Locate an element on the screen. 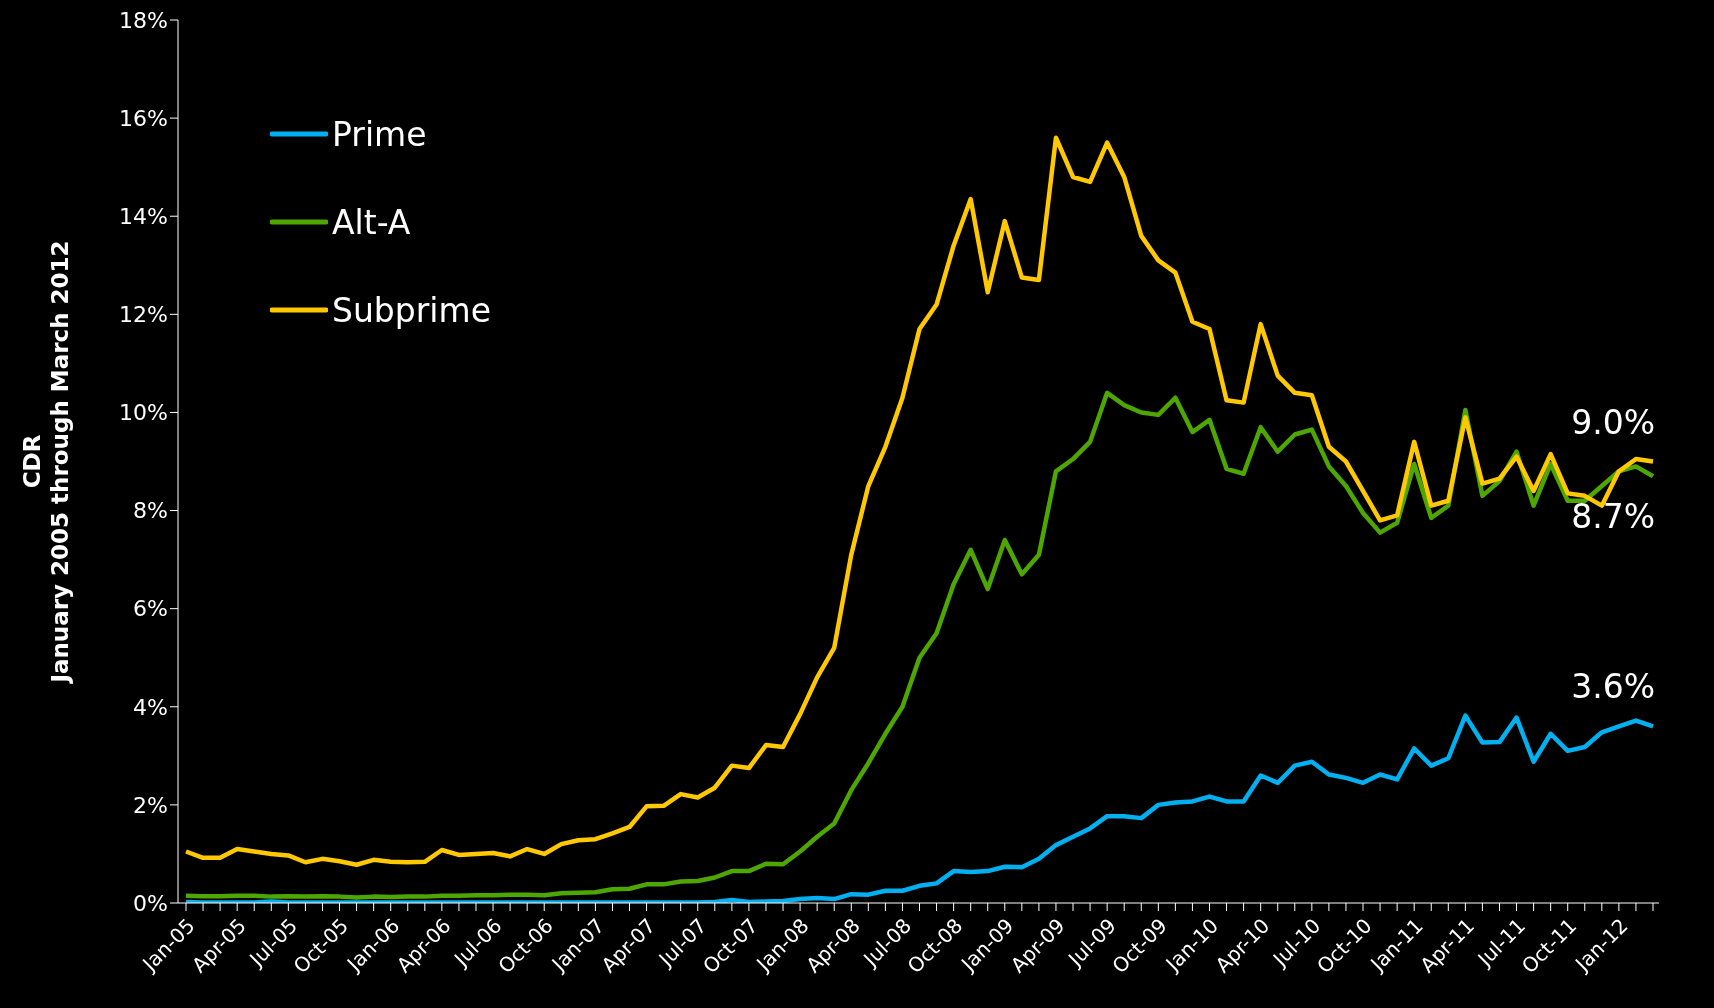  y-tick-label: 14% is located at coordinates (143, 217).